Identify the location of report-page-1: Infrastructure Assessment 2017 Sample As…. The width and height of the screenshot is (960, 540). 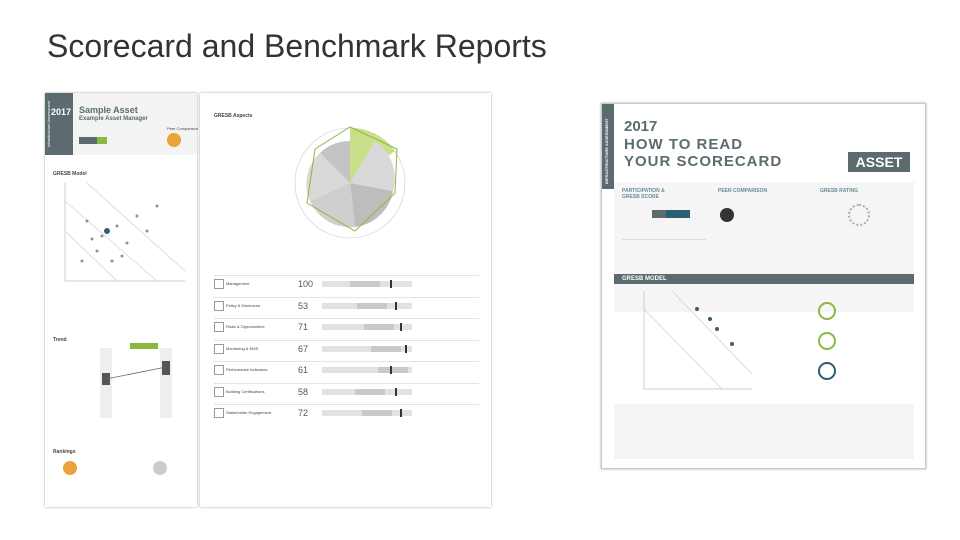
(122, 300).